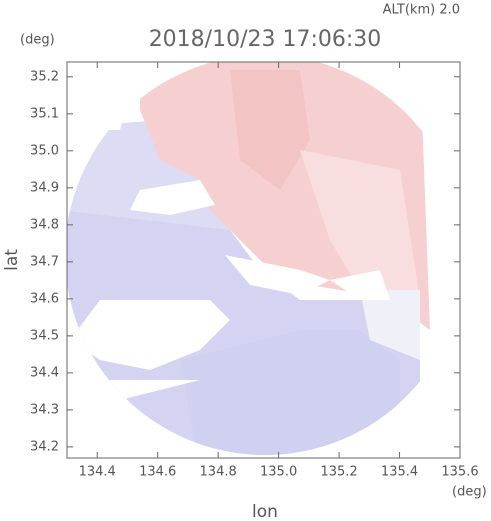 The width and height of the screenshot is (491, 521). Describe the element at coordinates (469, 492) in the screenshot. I see `x-unit: (deg)` at that location.